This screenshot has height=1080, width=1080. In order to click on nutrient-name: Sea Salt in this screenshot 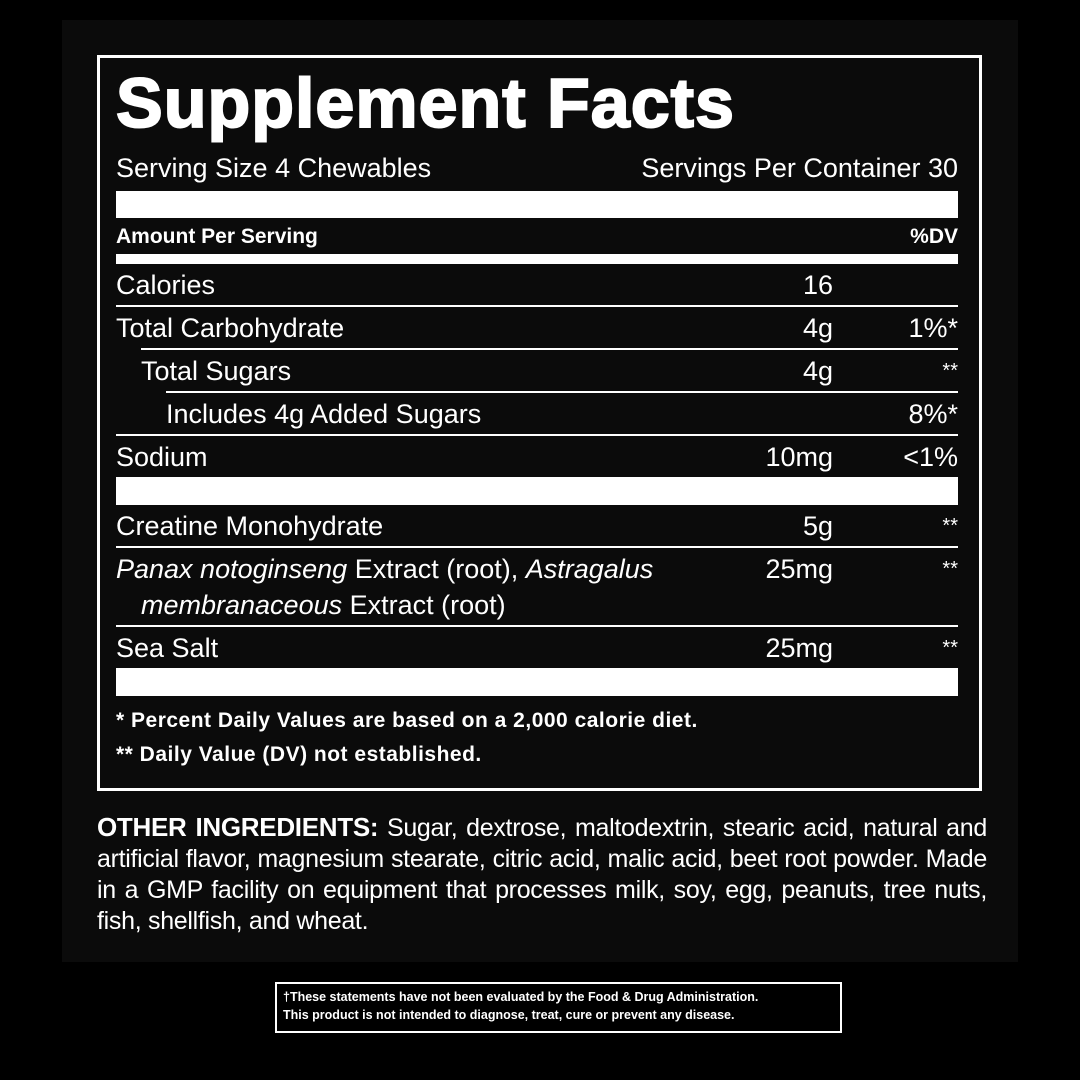, I will do `click(399, 648)`.